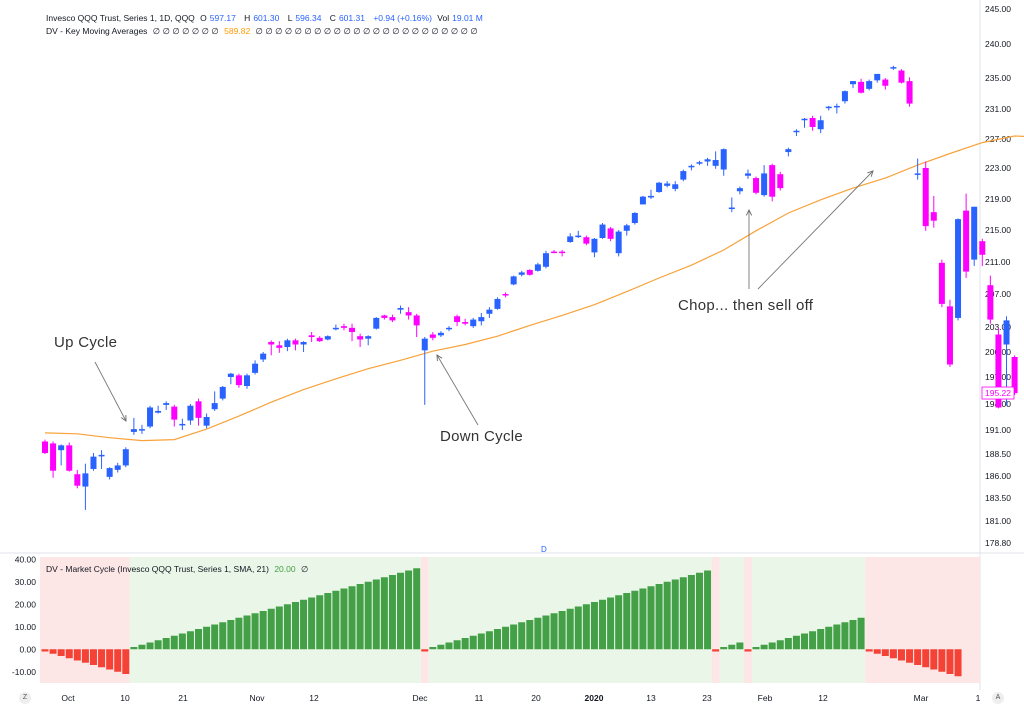 This screenshot has width=1024, height=713. Describe the element at coordinates (26, 627) in the screenshot. I see `osc-y-tick: 10.00` at that location.